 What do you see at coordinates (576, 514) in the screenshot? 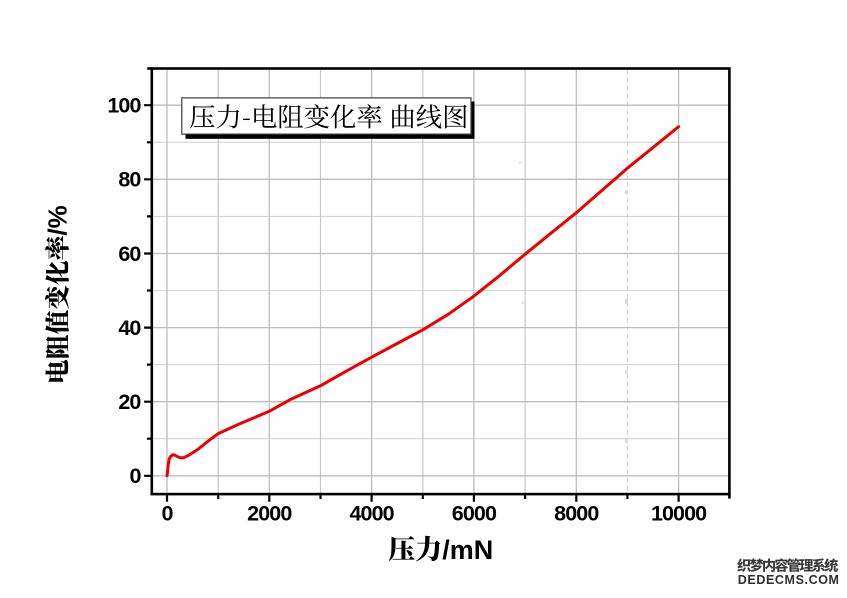
I see `svg-text: 8000` at bounding box center [576, 514].